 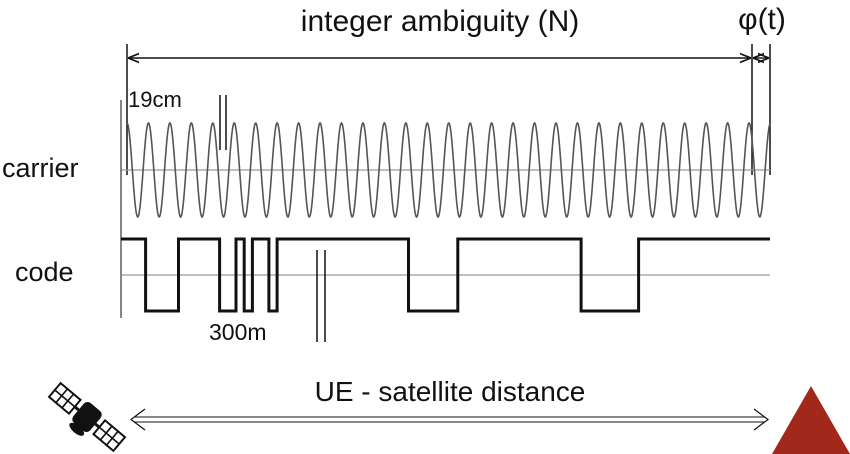 I want to click on distance-arrow, so click(x=449, y=419).